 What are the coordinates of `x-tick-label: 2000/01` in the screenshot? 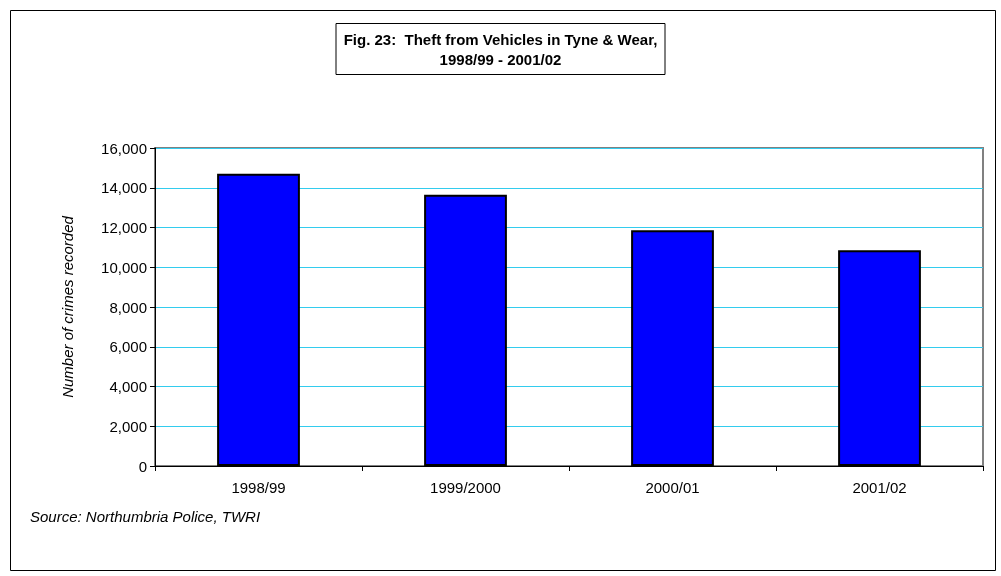 It's located at (672, 487).